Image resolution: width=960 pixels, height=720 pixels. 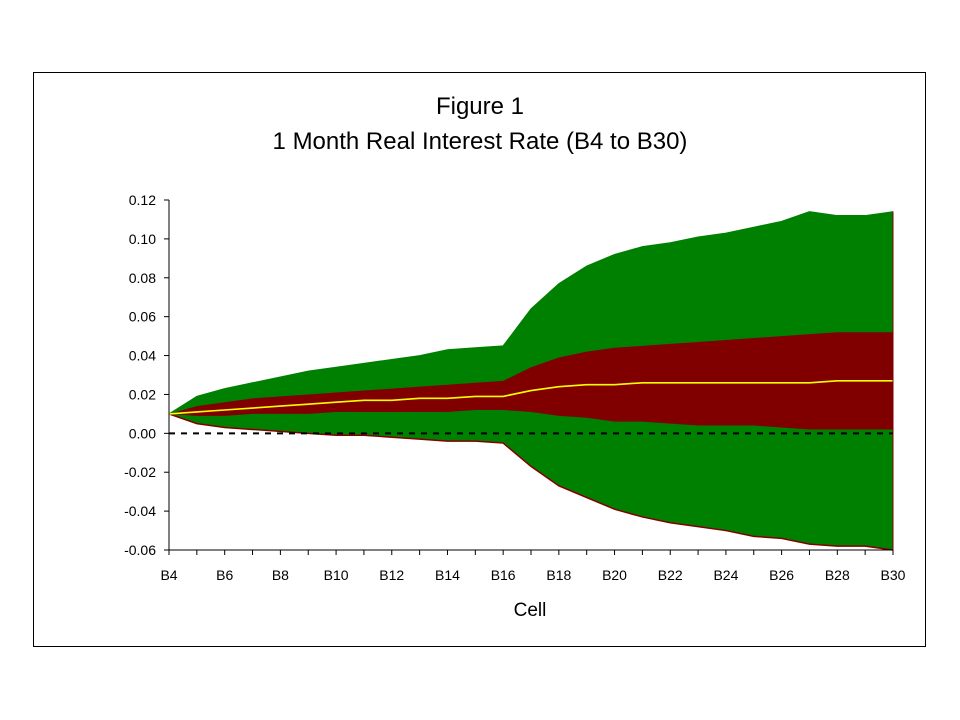 I want to click on y-tick-label: 0.12, so click(x=142, y=200).